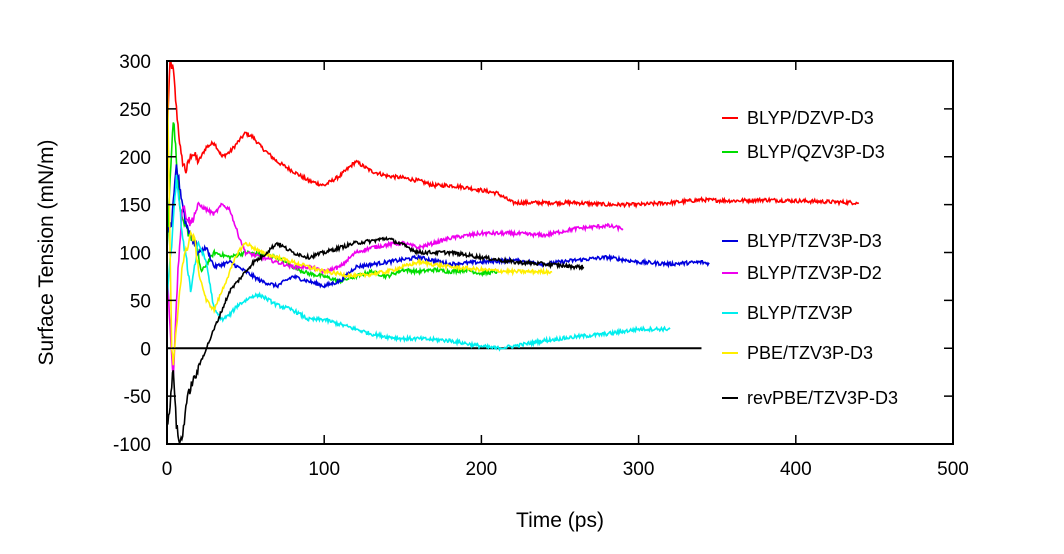 This screenshot has height=554, width=1064. What do you see at coordinates (814, 273) in the screenshot?
I see `legend-label: BLYP/TZV3P-D2` at bounding box center [814, 273].